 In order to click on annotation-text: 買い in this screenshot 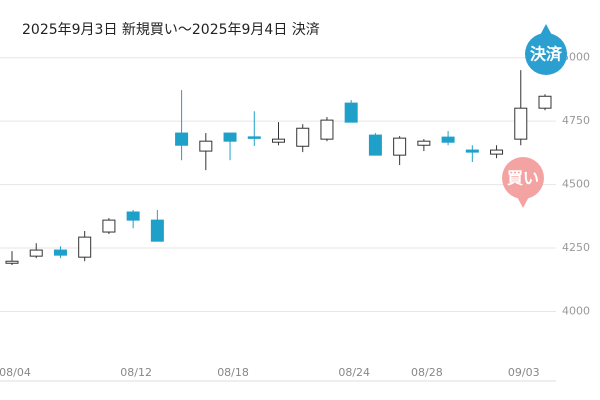, I will do `click(523, 178)`.